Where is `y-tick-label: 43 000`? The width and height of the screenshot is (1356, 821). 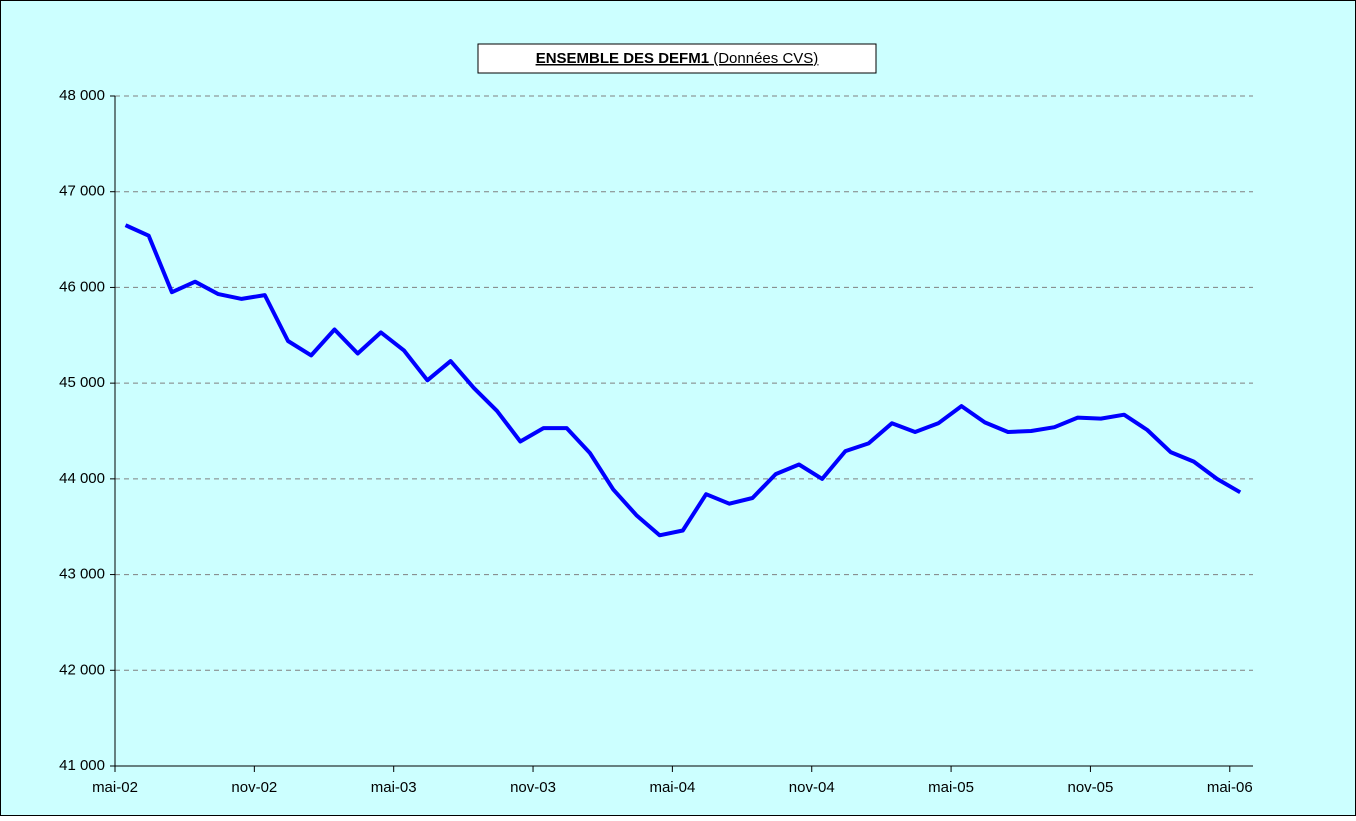
y-tick-label: 43 000 is located at coordinates (82, 574).